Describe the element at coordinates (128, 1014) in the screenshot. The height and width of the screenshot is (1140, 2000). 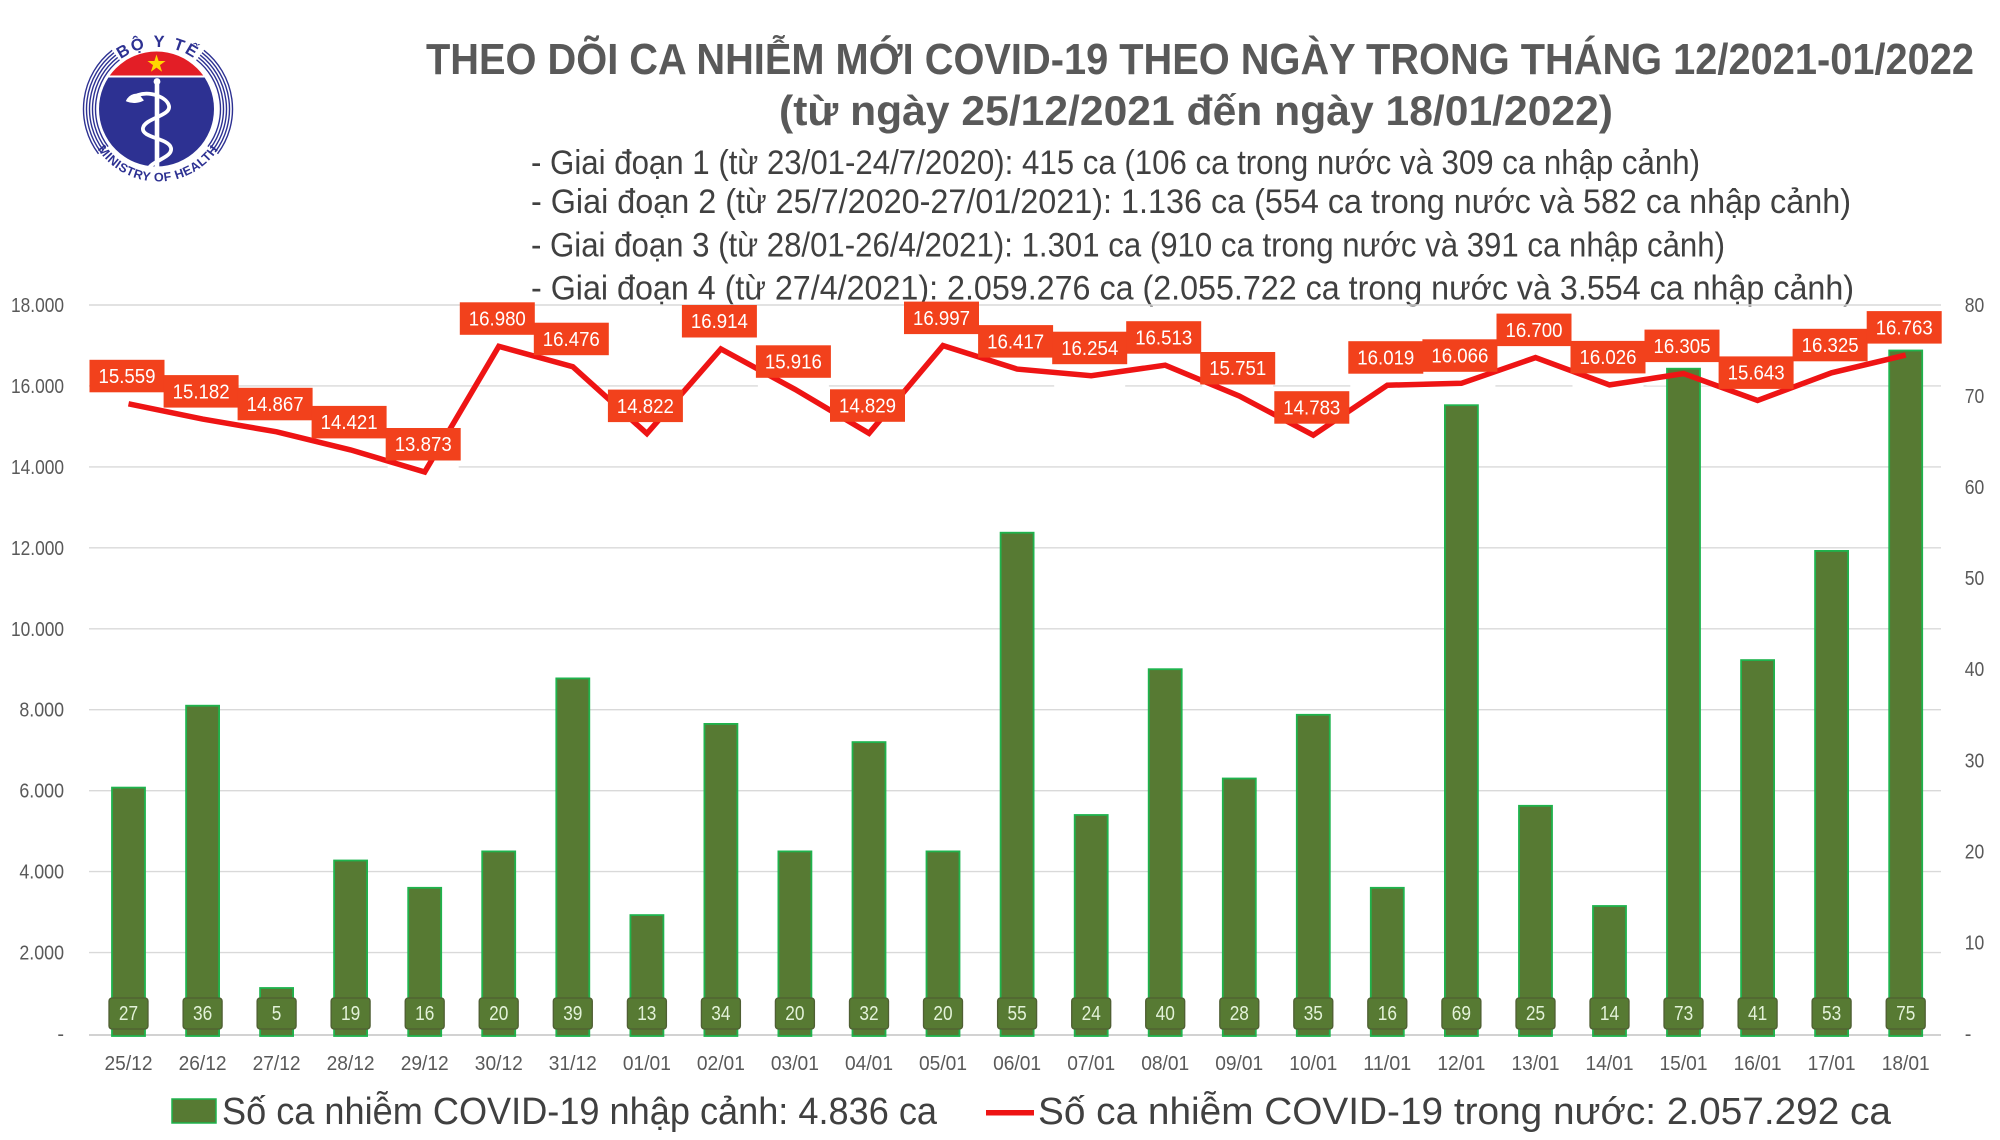
I see `svg-text: 27` at that location.